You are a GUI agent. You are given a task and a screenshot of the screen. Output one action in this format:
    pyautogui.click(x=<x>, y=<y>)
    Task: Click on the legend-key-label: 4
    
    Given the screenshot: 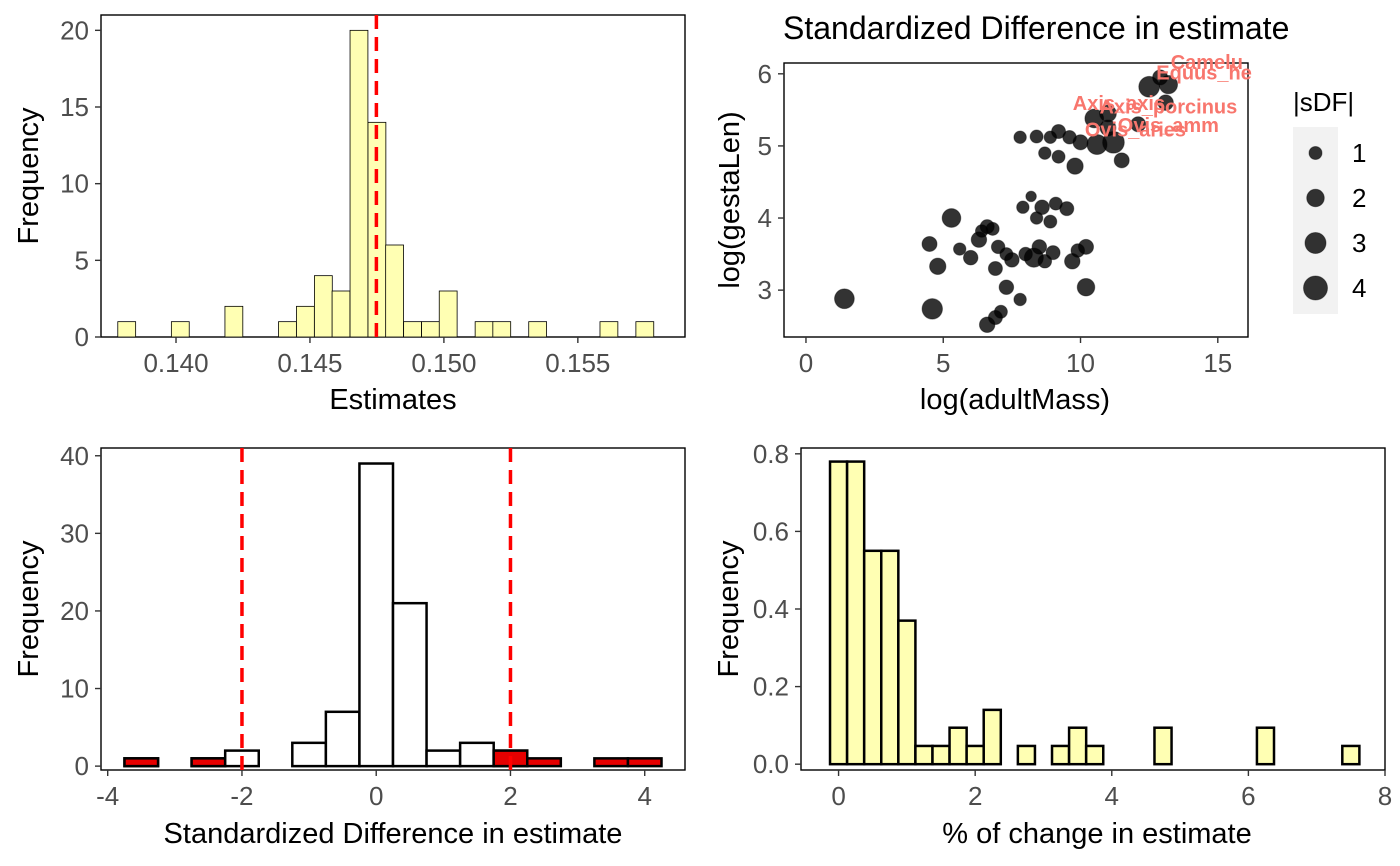 What is the action you would take?
    pyautogui.click(x=1359, y=288)
    